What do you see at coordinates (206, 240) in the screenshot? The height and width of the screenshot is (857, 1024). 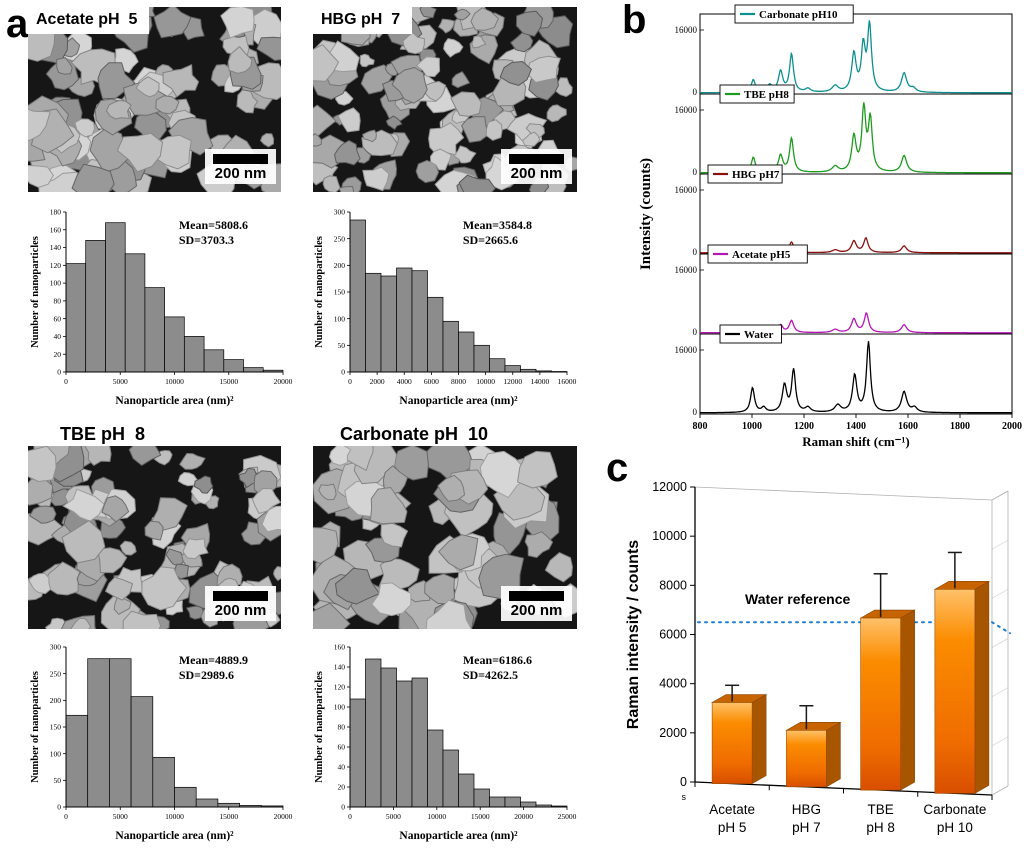 I see `svg-text: SD=3703.3` at bounding box center [206, 240].